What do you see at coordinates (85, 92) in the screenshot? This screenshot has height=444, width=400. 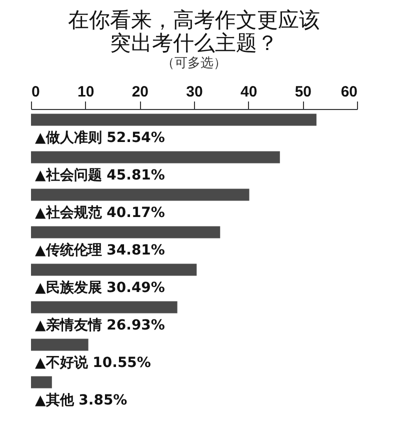 I see `x-tick-label: 10` at bounding box center [85, 92].